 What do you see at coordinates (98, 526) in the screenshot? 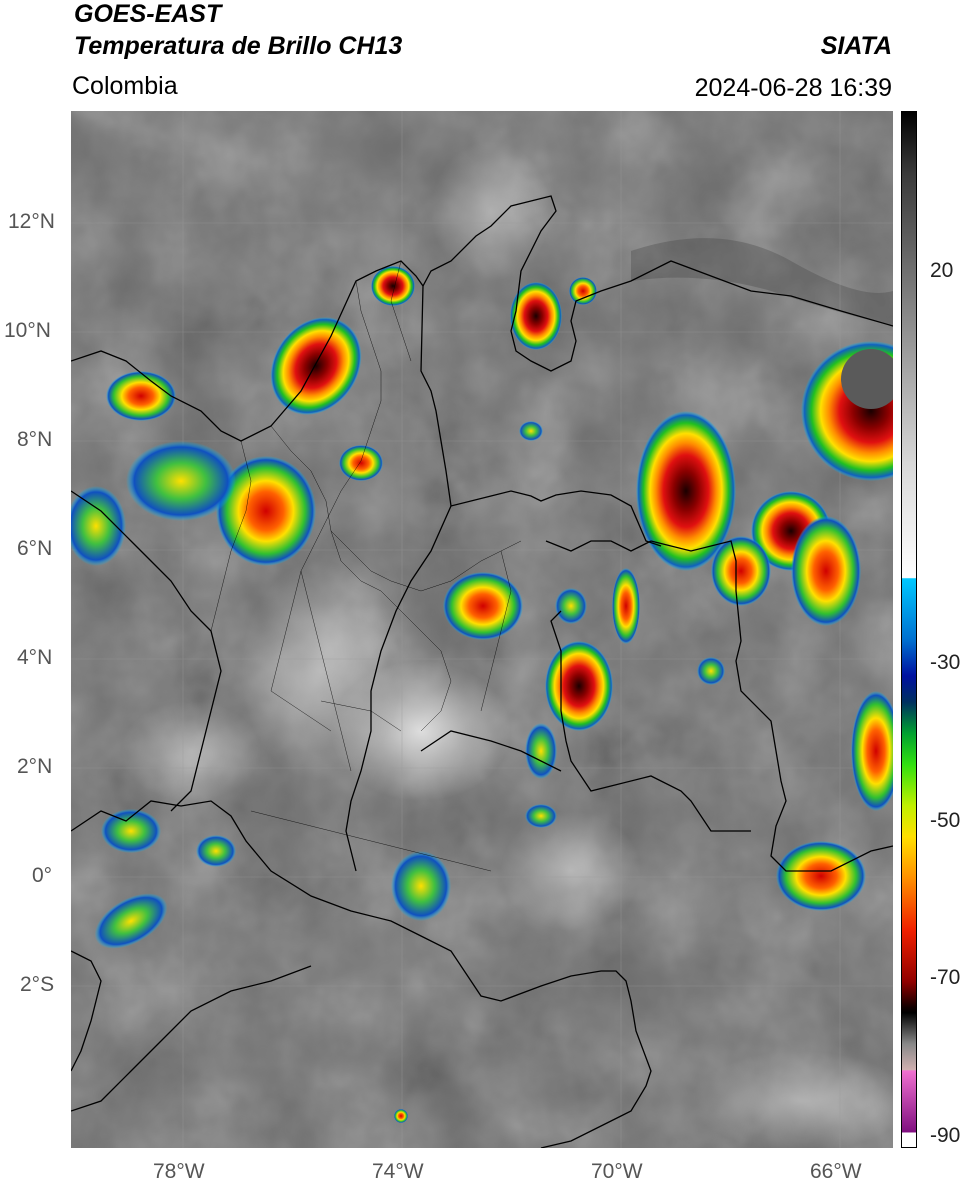
I see `cell-pacific-west` at bounding box center [98, 526].